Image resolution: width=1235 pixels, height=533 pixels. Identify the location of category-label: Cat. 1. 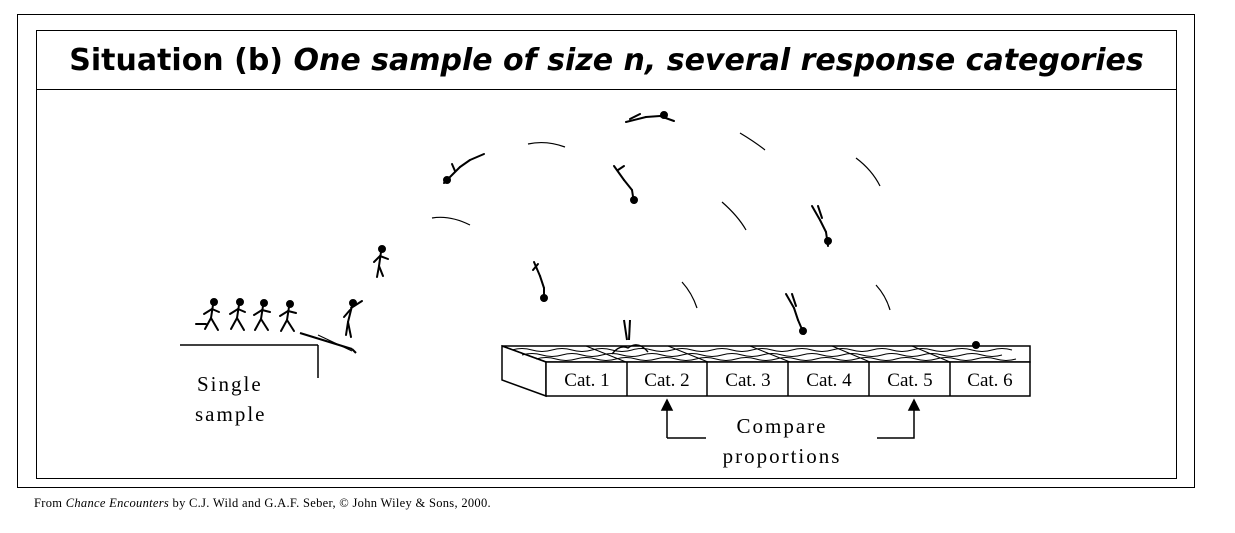
(586, 380).